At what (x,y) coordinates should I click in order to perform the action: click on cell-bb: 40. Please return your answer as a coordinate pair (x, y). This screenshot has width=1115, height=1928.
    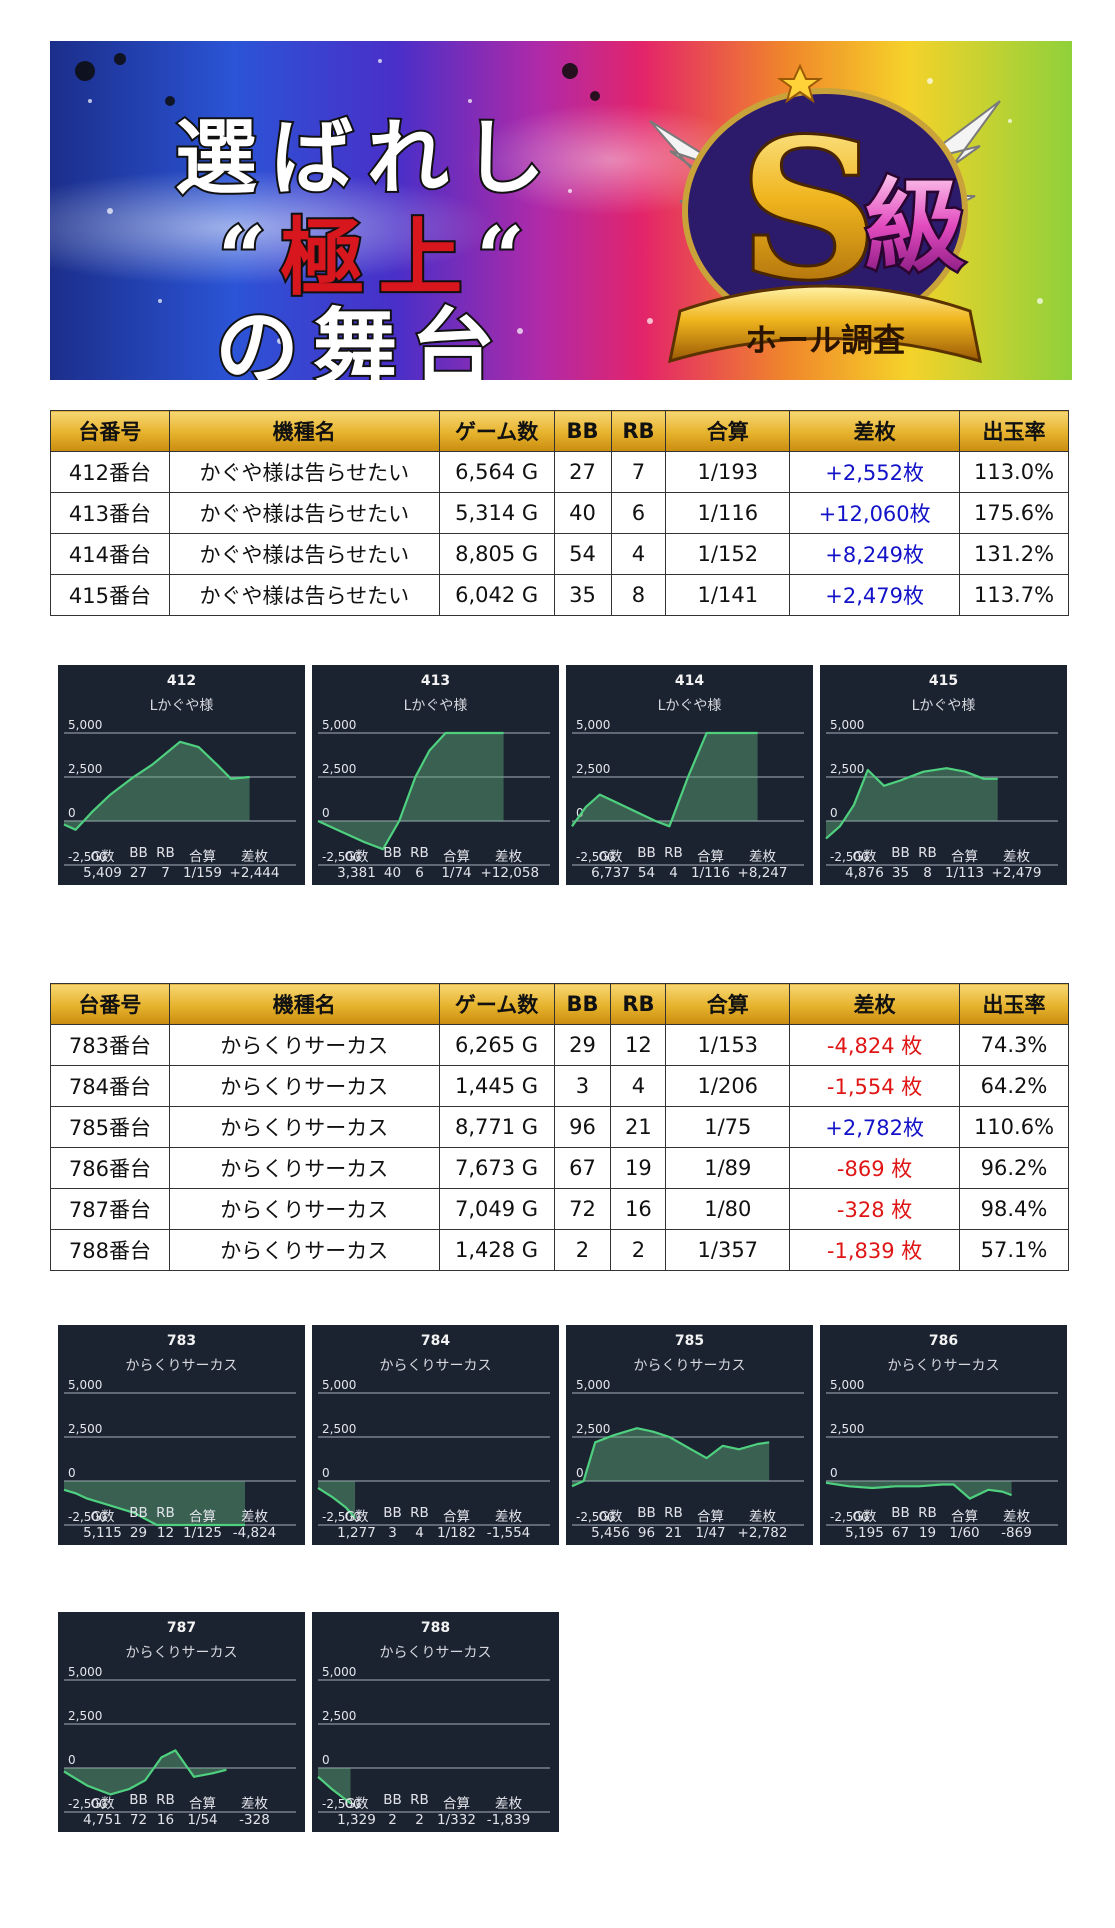
    Looking at the image, I should click on (582, 513).